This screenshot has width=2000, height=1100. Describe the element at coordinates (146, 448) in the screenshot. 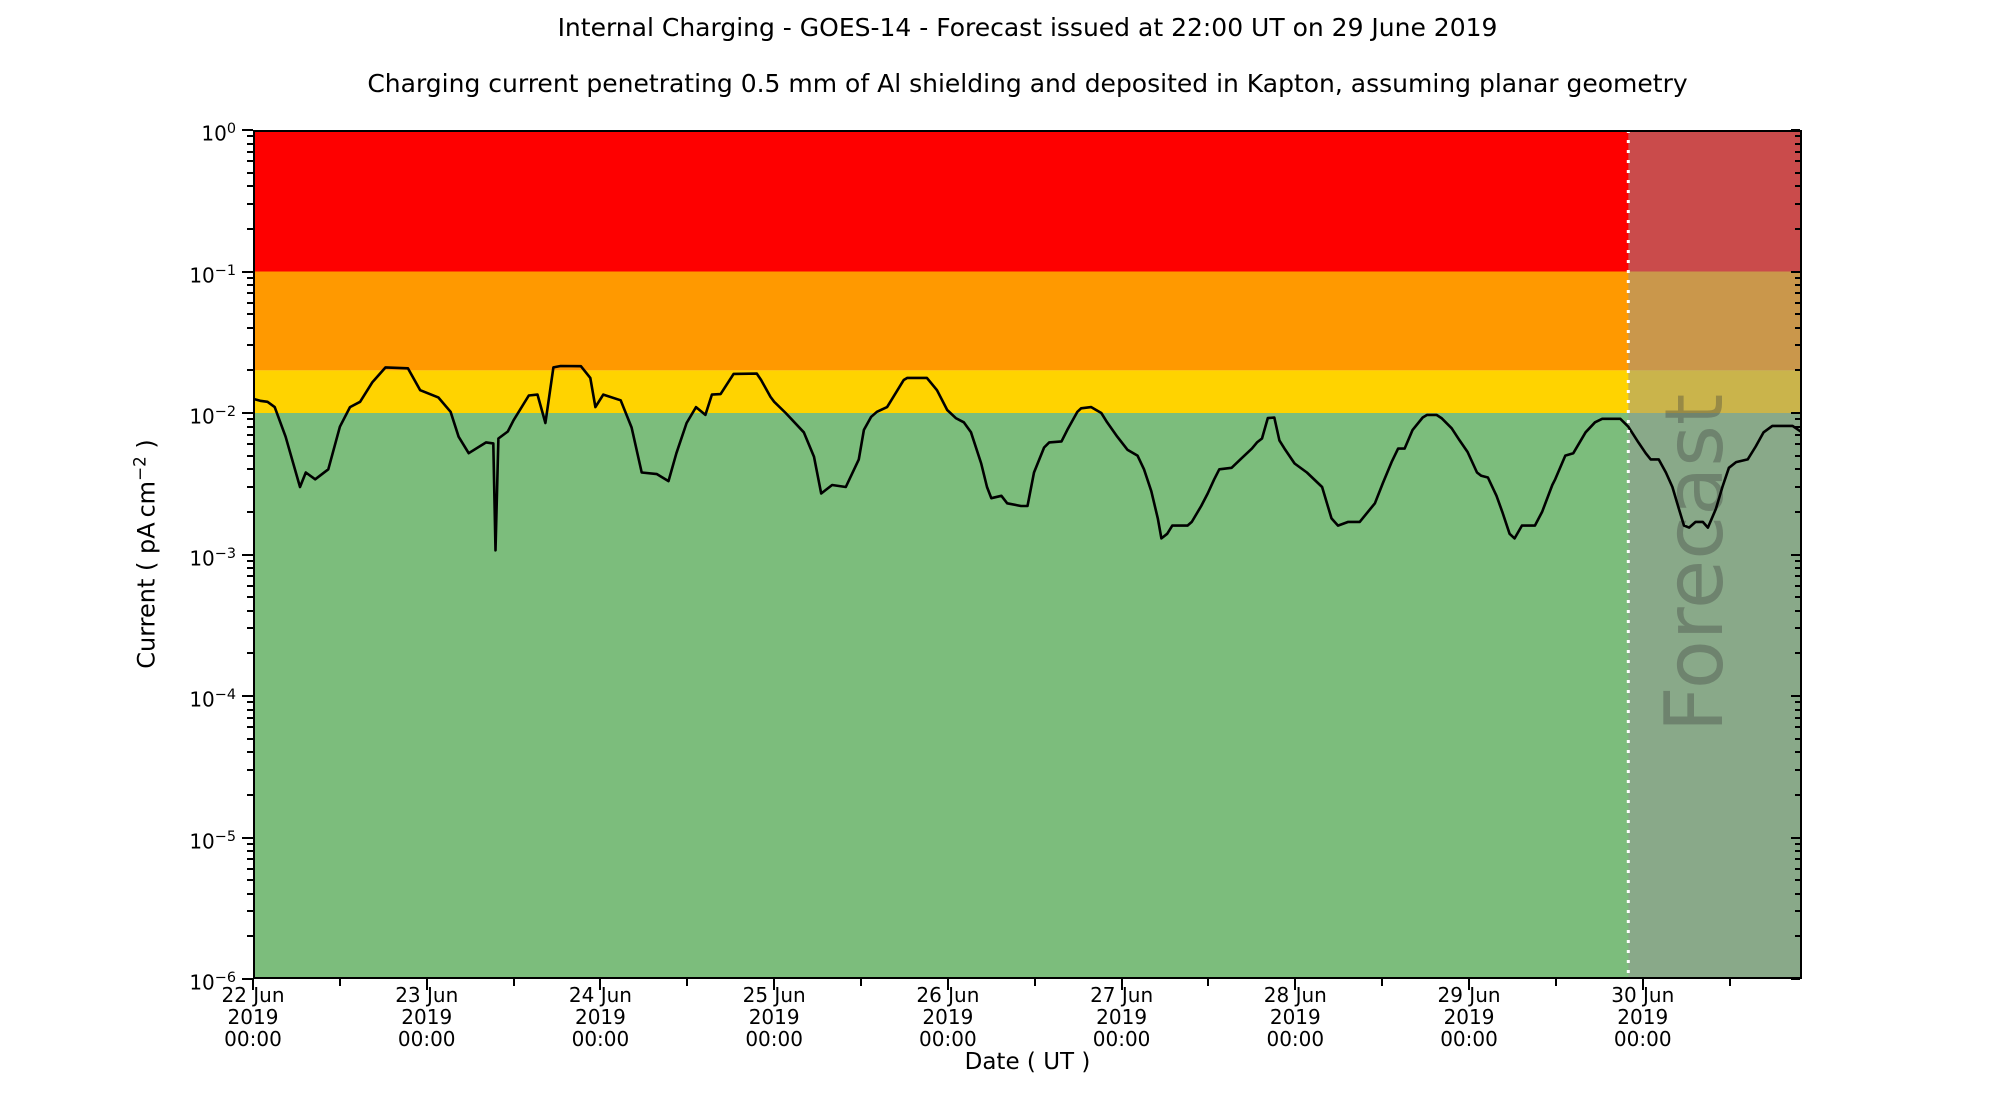

I see `y-axis-label-suffix: )` at that location.